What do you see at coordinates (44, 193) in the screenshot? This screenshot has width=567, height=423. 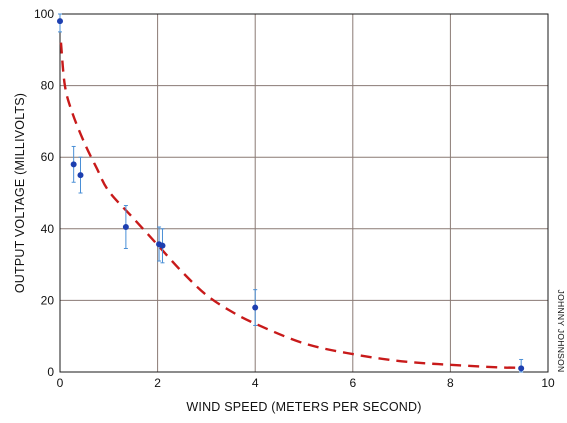 I see `y-tick-labels: 0 20 40 60 80 100` at bounding box center [44, 193].